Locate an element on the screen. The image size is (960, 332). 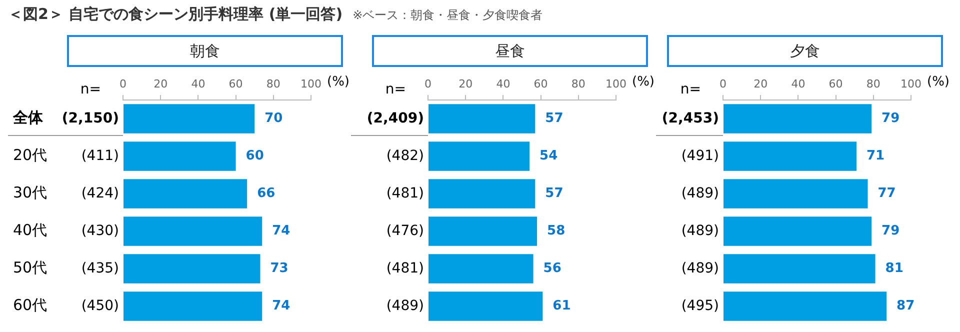
text: (476) is located at coordinates (405, 230).